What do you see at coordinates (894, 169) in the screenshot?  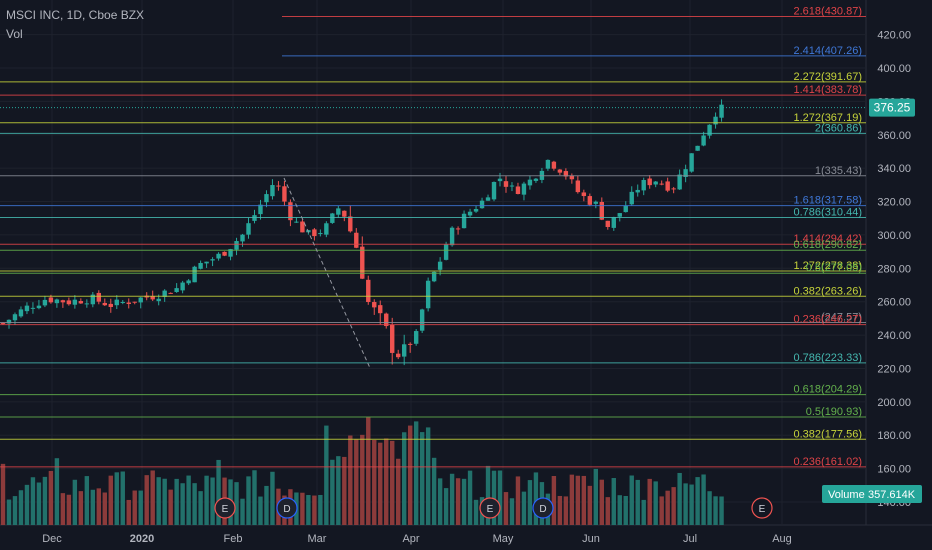 I see `price-tick-label: 340.00` at bounding box center [894, 169].